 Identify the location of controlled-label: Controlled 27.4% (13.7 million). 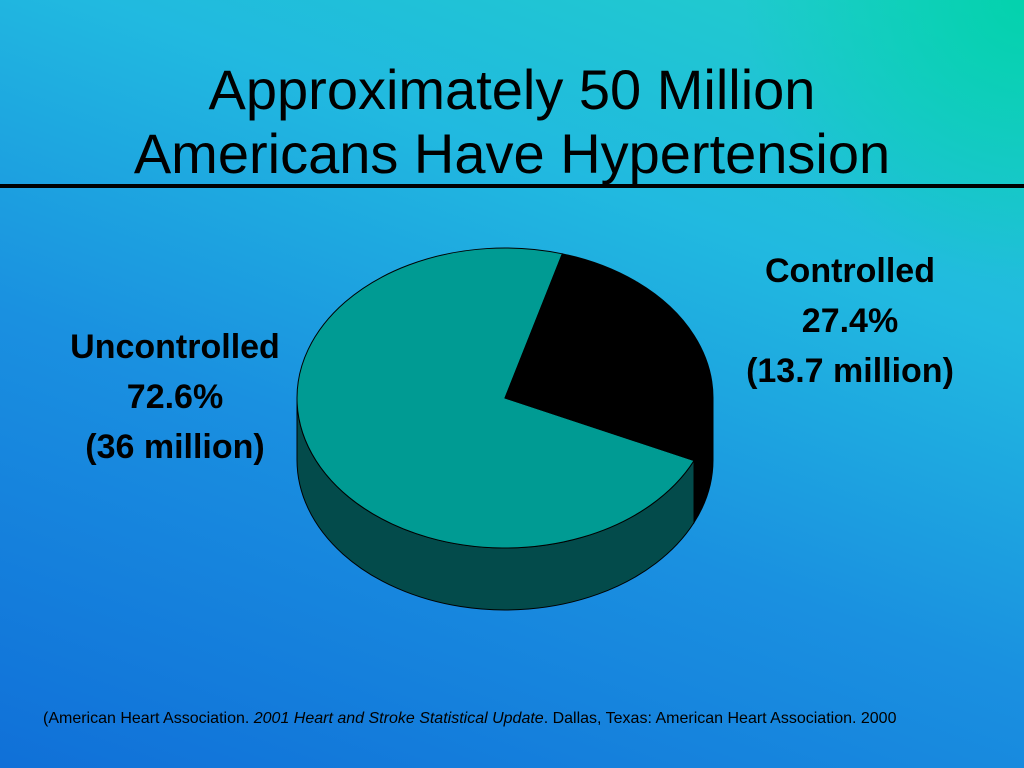
(850, 321).